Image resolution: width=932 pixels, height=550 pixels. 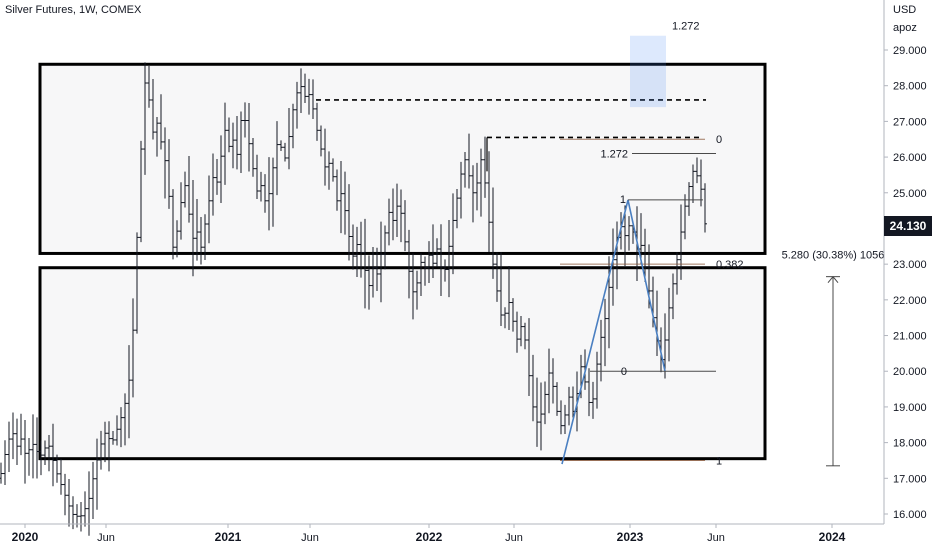 I want to click on price-tick-label: 26.000, so click(x=910, y=158).